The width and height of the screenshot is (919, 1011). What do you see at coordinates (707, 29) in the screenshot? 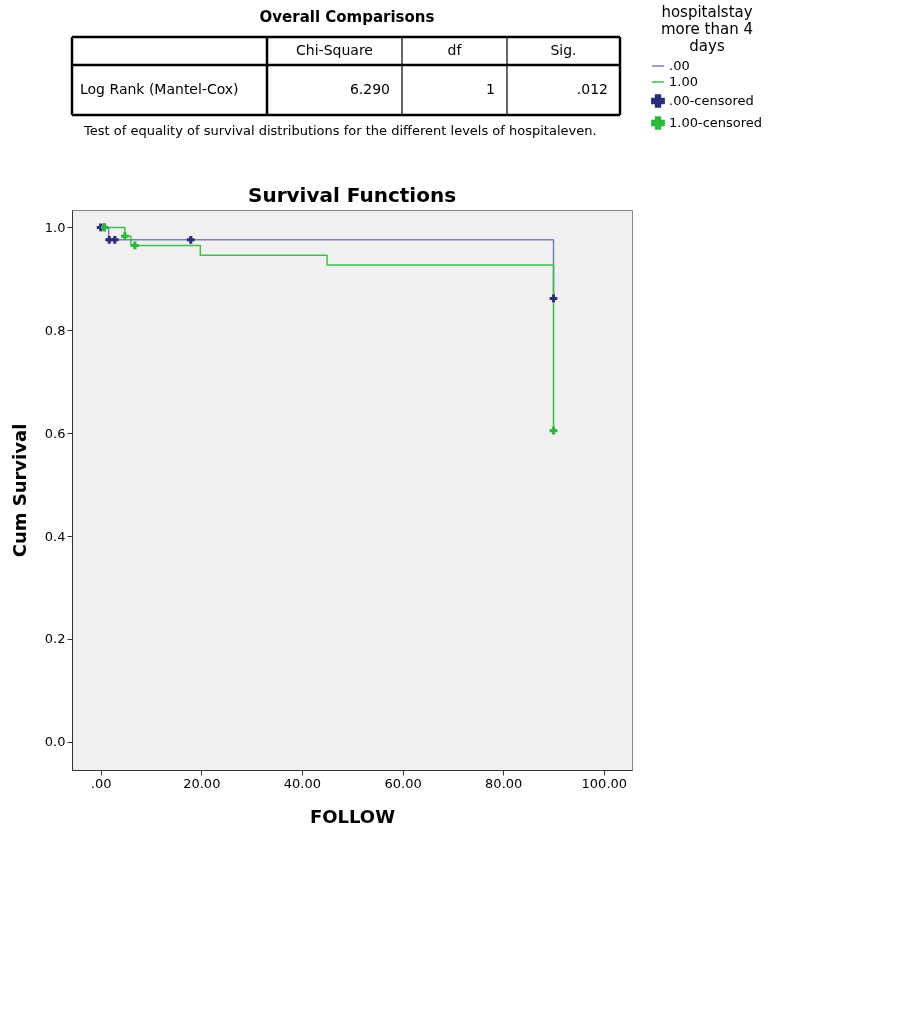
I see `legend-title: hospitalstay more than 4 days` at bounding box center [707, 29].